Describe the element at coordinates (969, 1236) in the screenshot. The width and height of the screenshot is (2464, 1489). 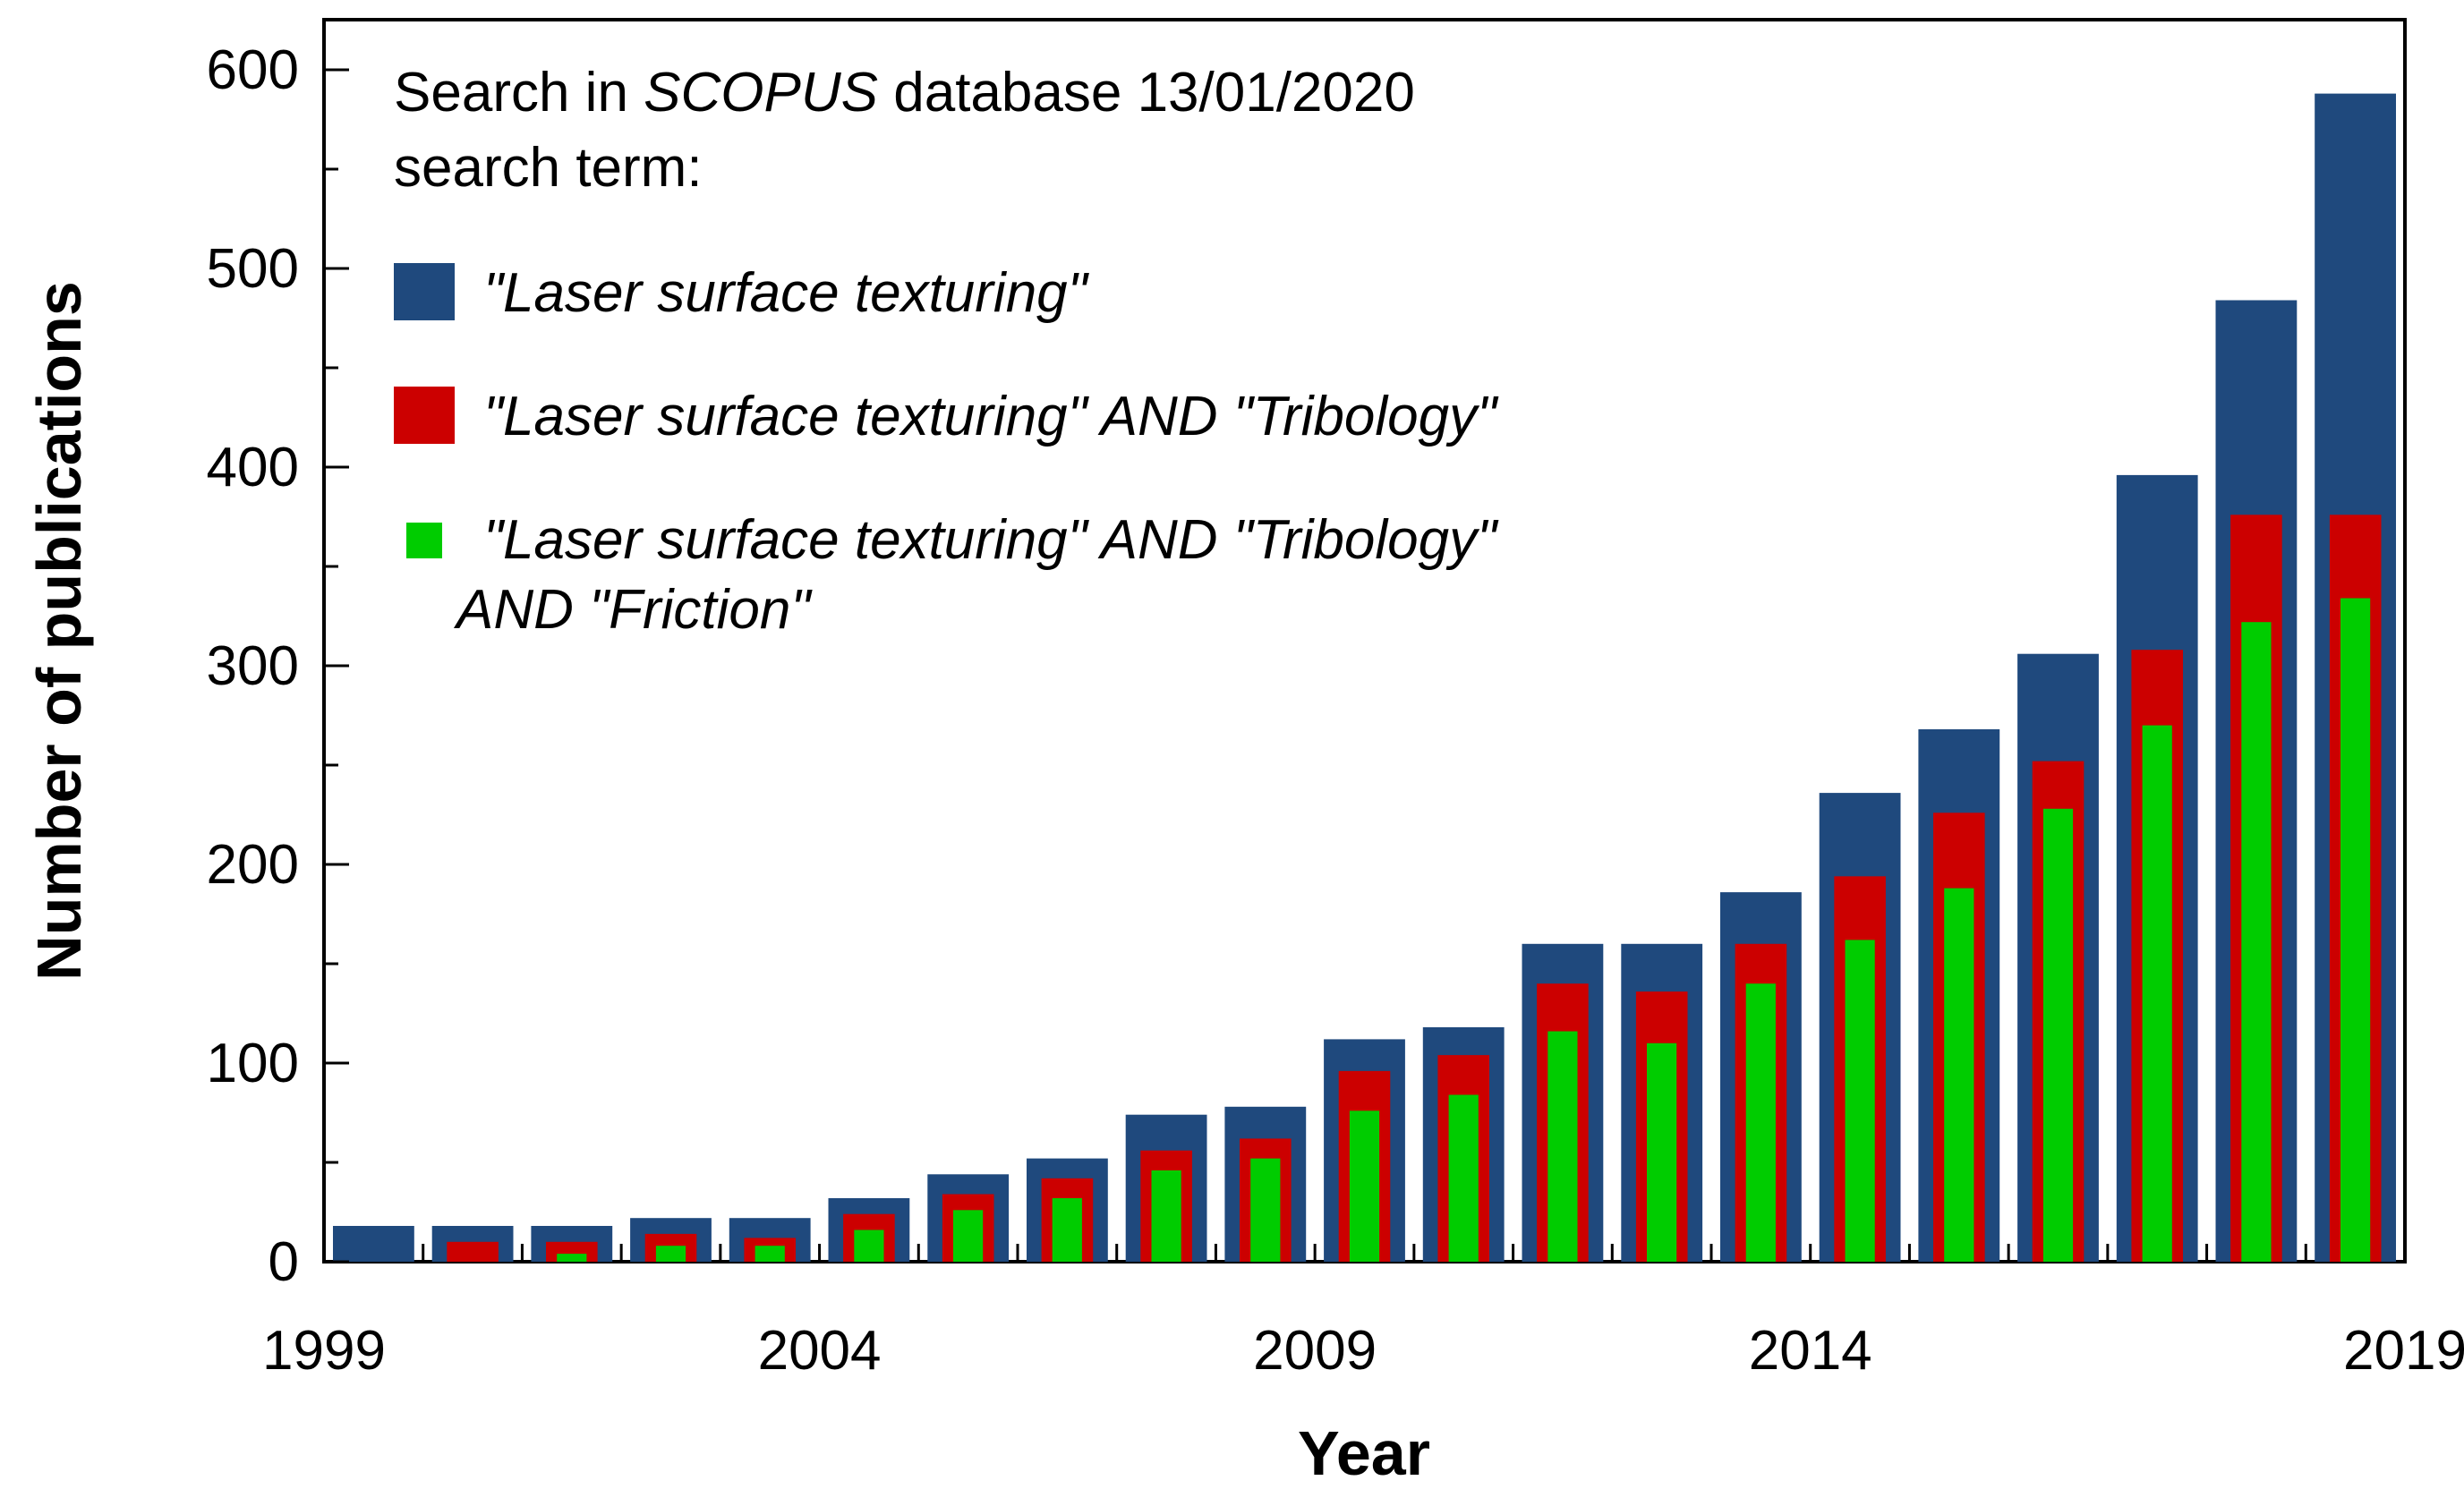
I see `bar-s2-2005` at that location.